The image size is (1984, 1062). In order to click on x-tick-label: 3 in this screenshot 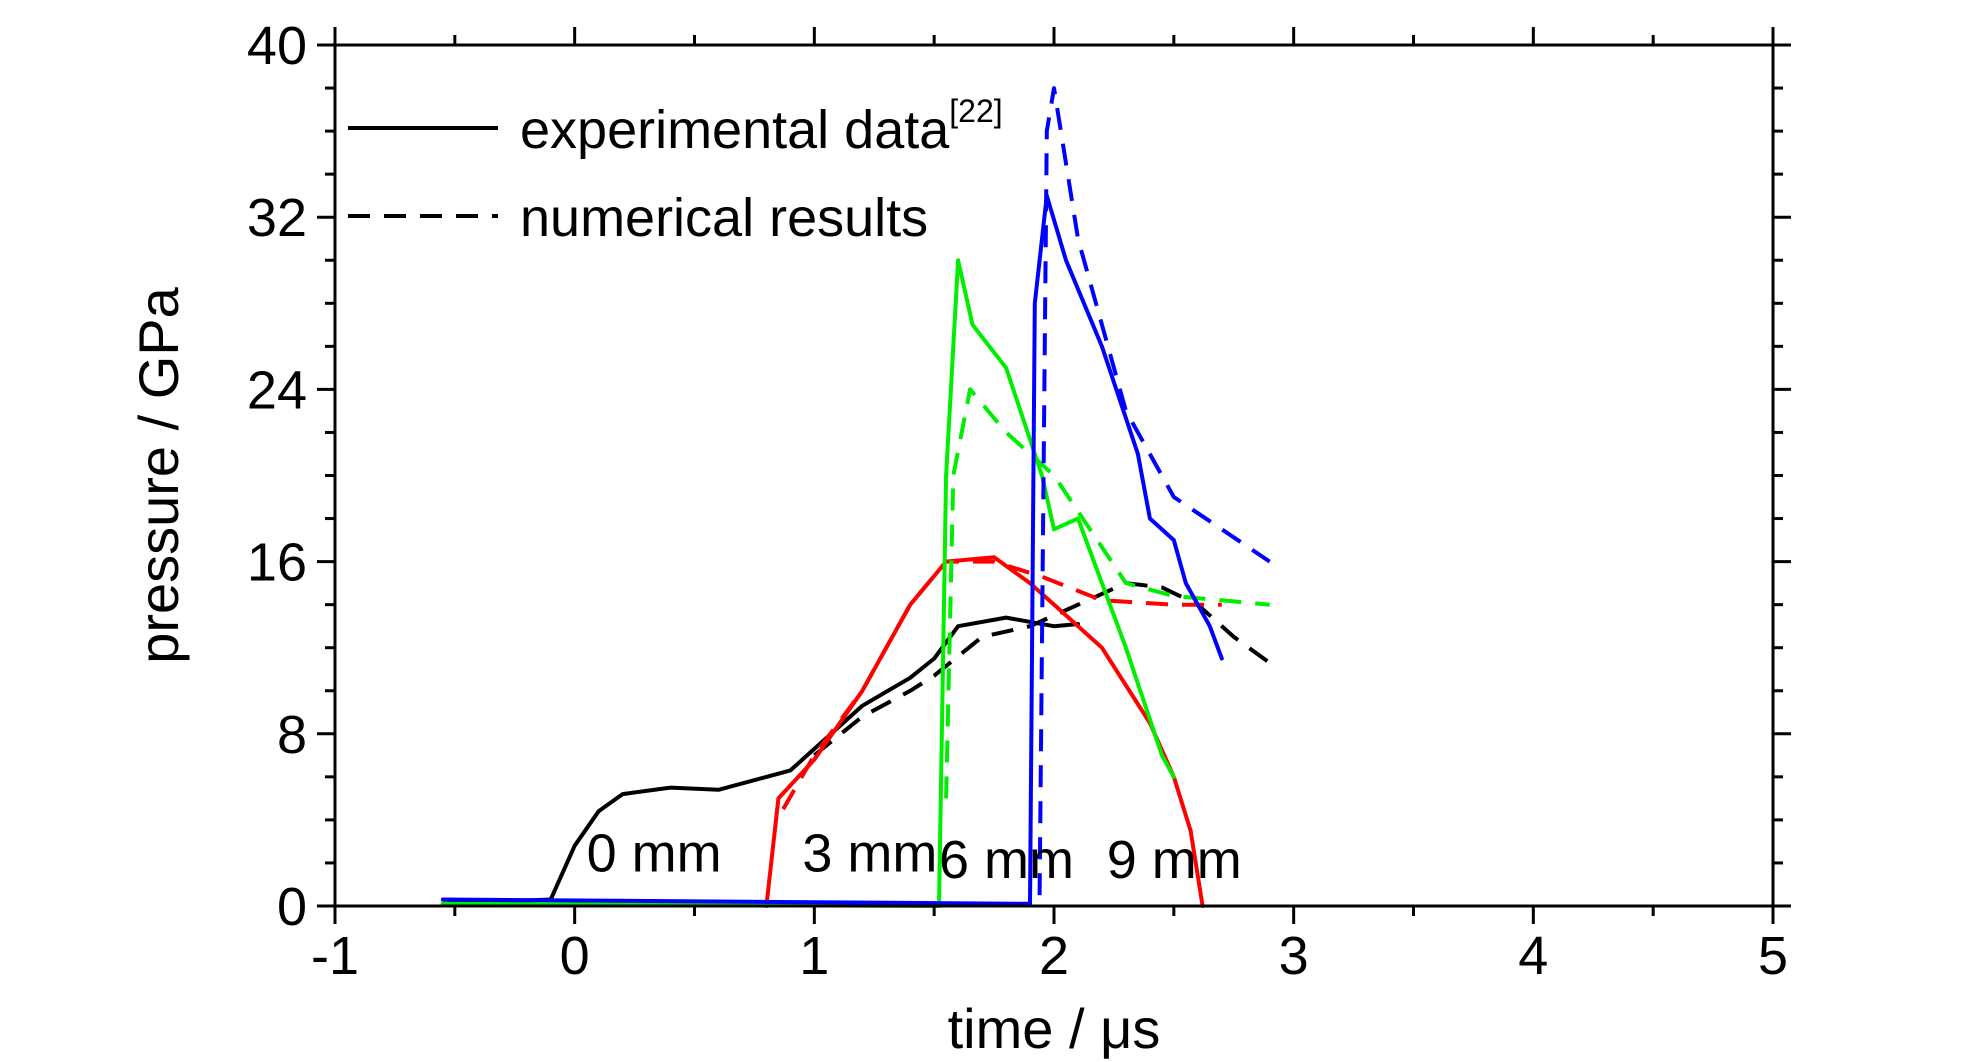, I will do `click(1294, 956)`.